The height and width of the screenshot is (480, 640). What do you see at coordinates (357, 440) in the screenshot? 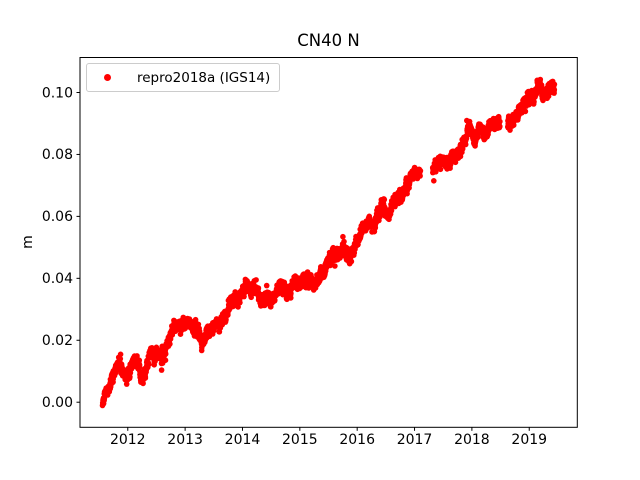
I see `x-tick-label: 2016` at bounding box center [357, 440].